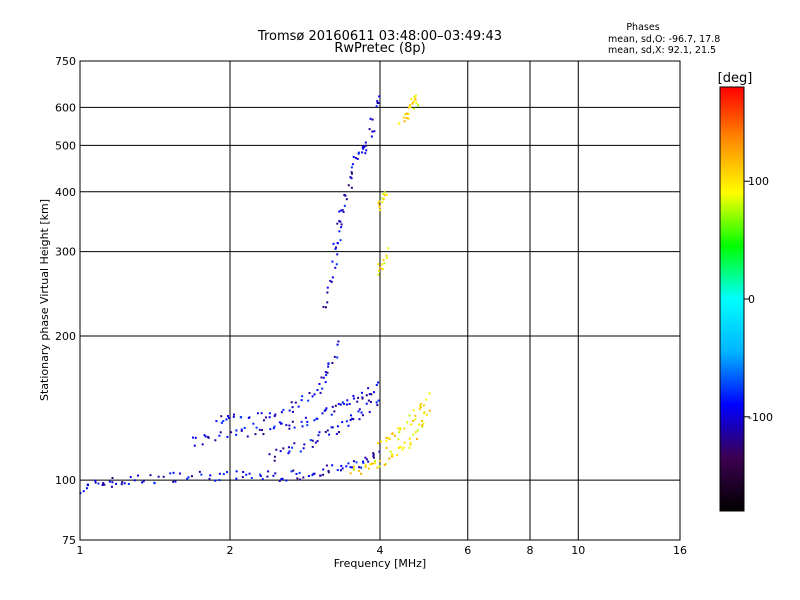 The height and width of the screenshot is (600, 800). What do you see at coordinates (65, 107) in the screenshot?
I see `y-tick-label: 600` at bounding box center [65, 107].